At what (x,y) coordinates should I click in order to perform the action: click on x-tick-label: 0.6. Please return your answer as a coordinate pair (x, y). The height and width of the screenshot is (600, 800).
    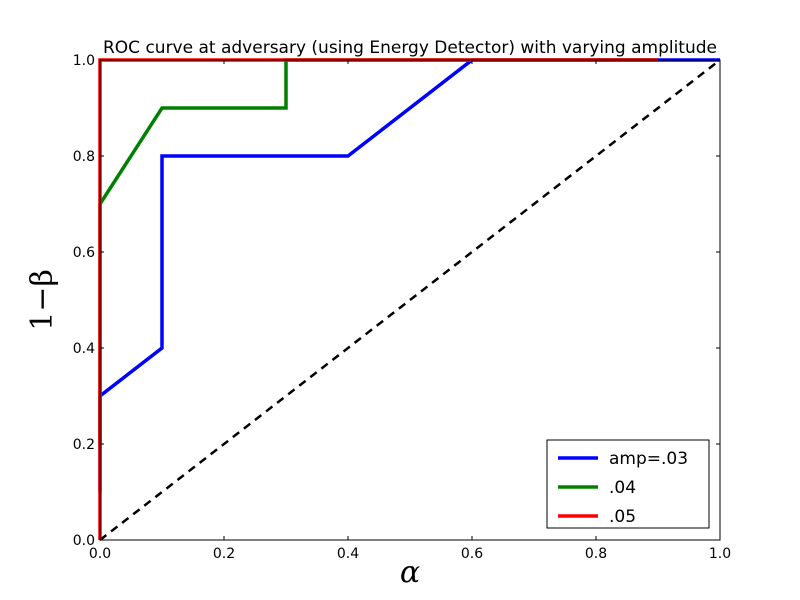
    Looking at the image, I should click on (472, 554).